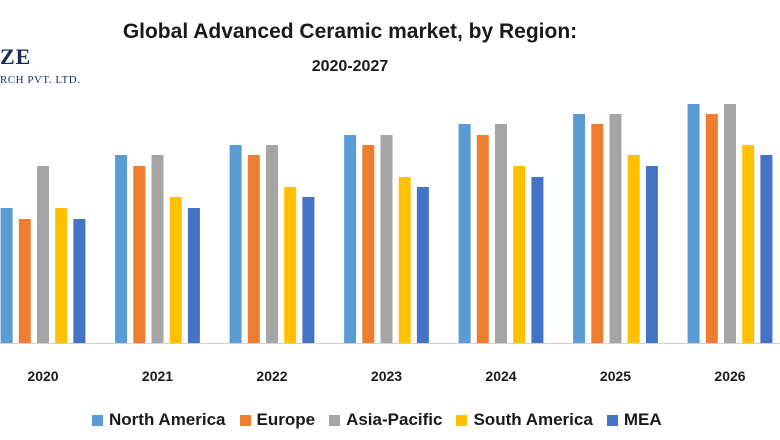 Image resolution: width=780 pixels, height=440 pixels. Describe the element at coordinates (386, 239) in the screenshot. I see `bar-asia-pacific-2023` at that location.